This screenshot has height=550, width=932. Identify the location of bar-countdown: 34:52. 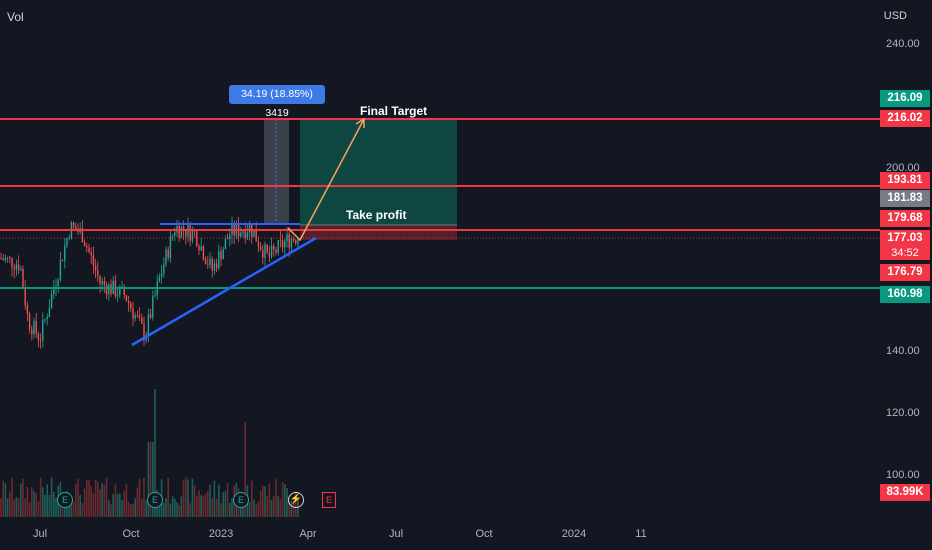
(905, 253).